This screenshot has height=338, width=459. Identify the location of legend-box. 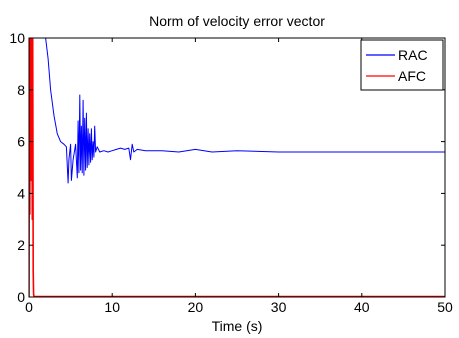
(402, 65).